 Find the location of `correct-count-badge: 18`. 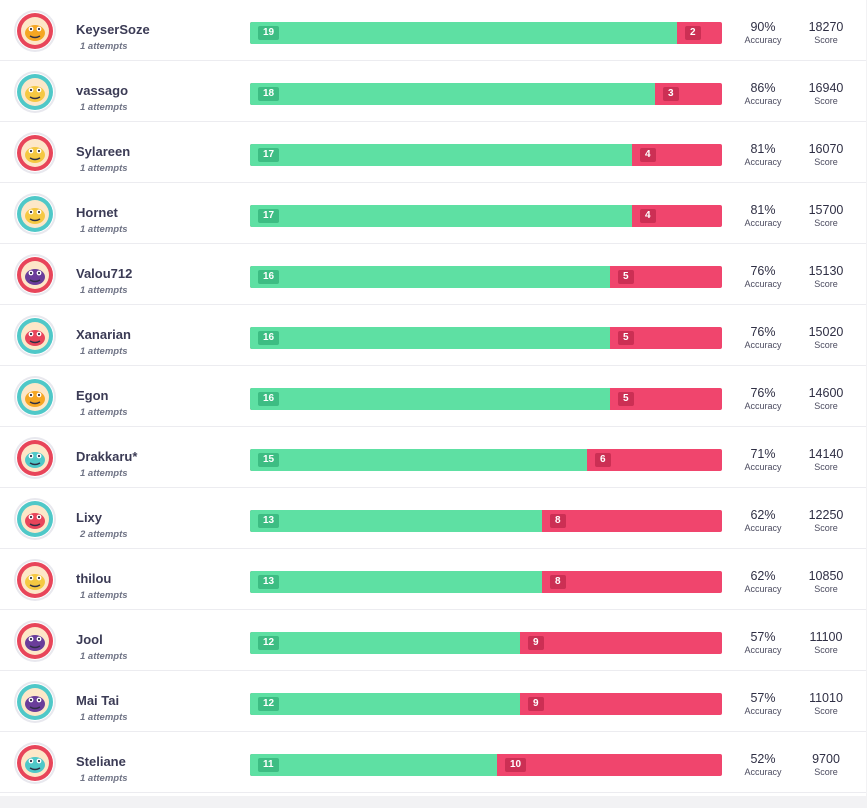

correct-count-badge: 18 is located at coordinates (269, 94).